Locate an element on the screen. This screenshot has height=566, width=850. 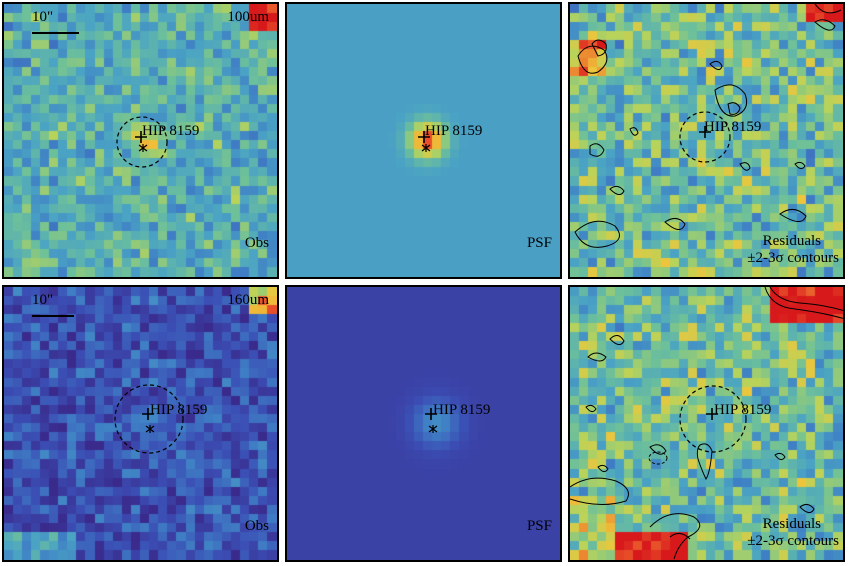
contour-lines is located at coordinates (708, 126).